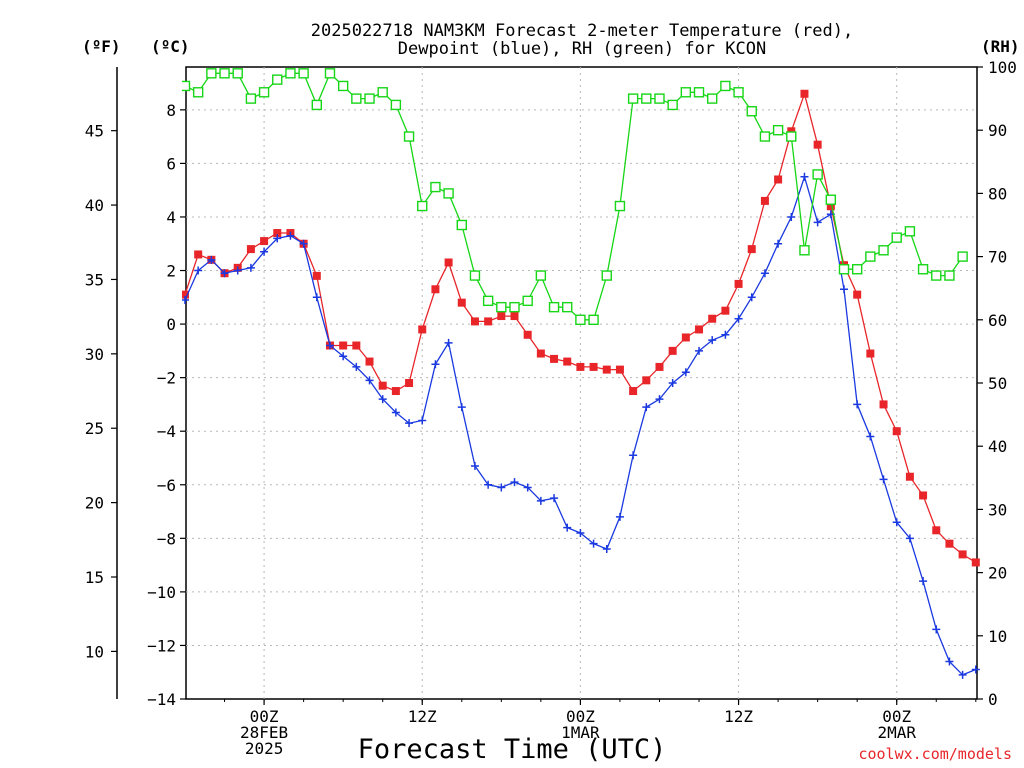 The width and height of the screenshot is (1024, 768). What do you see at coordinates (997, 193) in the screenshot?
I see `rh-tick-label: 80` at bounding box center [997, 193].